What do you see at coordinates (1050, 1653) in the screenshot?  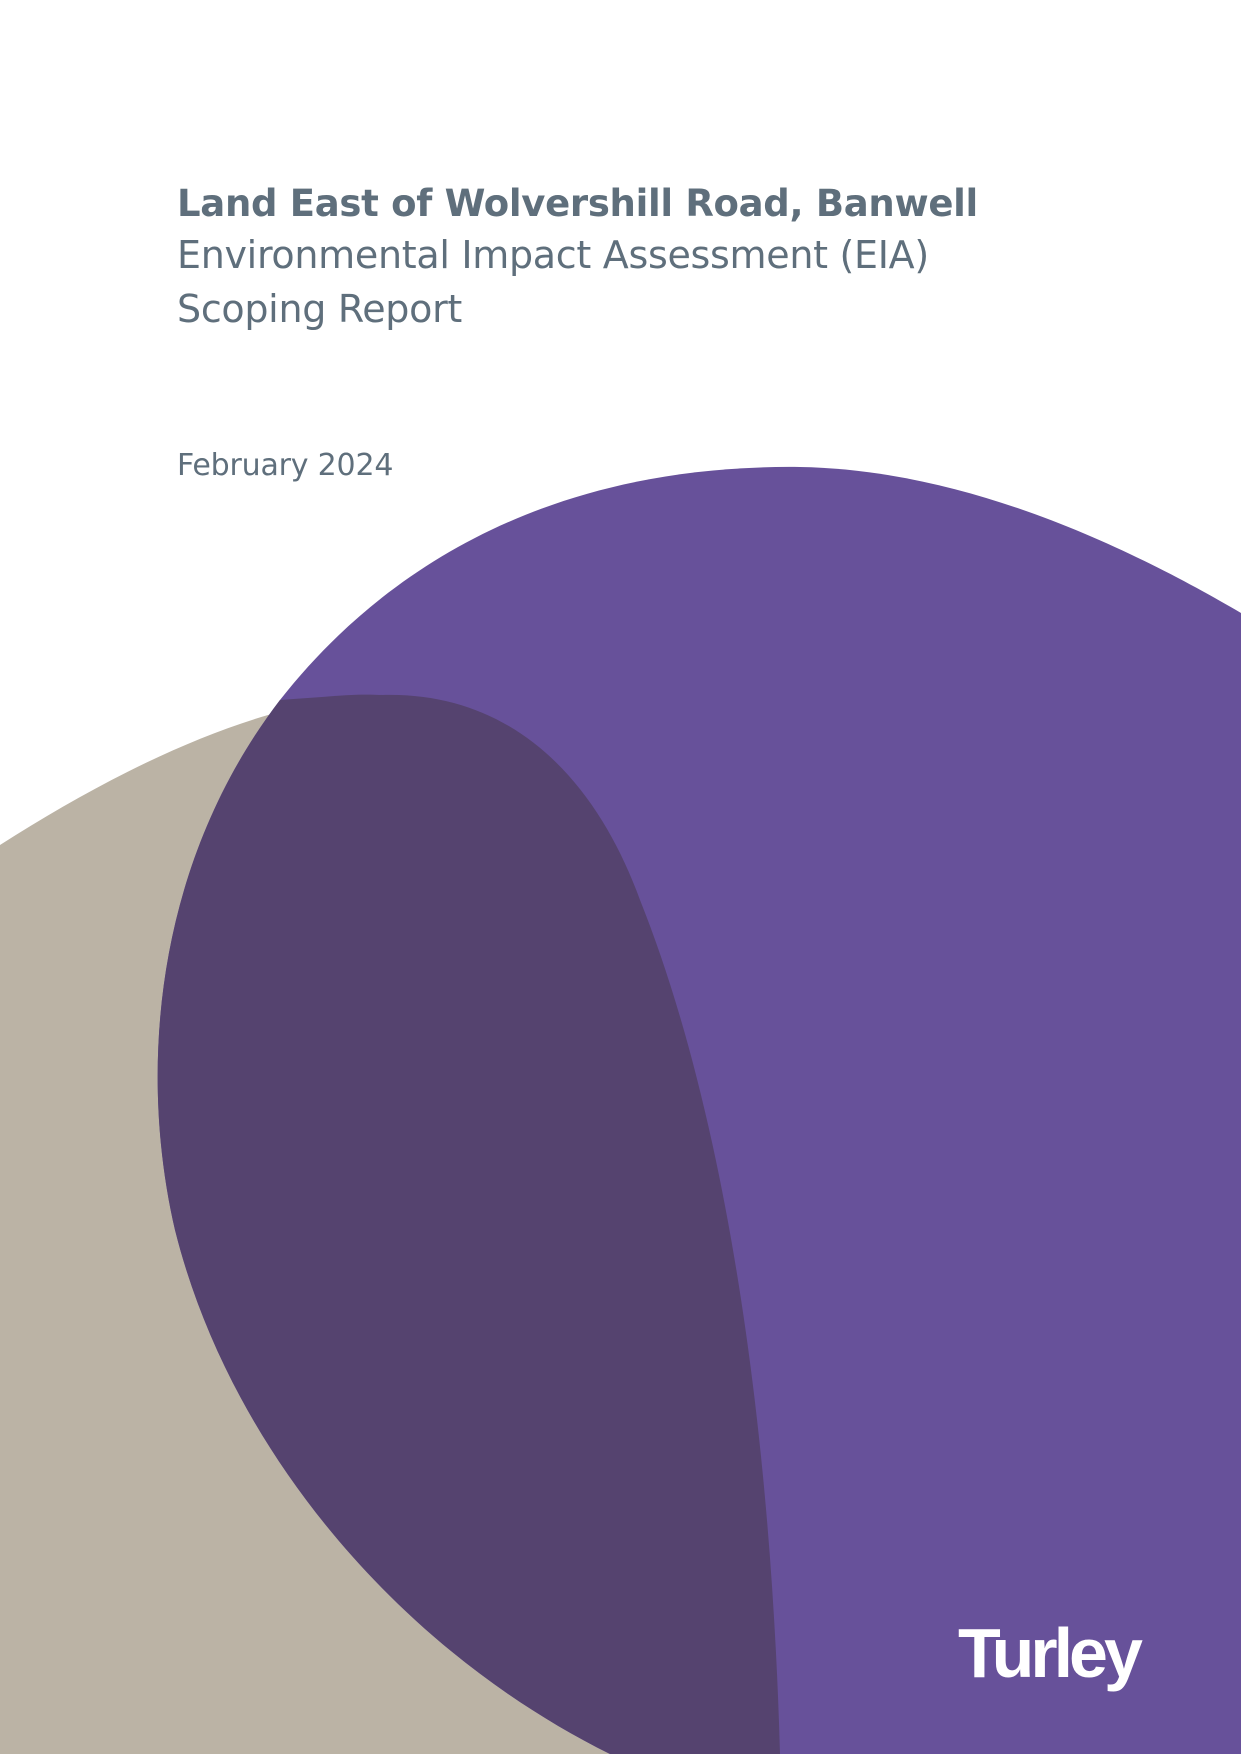 I see `turley-logo: Turley` at bounding box center [1050, 1653].